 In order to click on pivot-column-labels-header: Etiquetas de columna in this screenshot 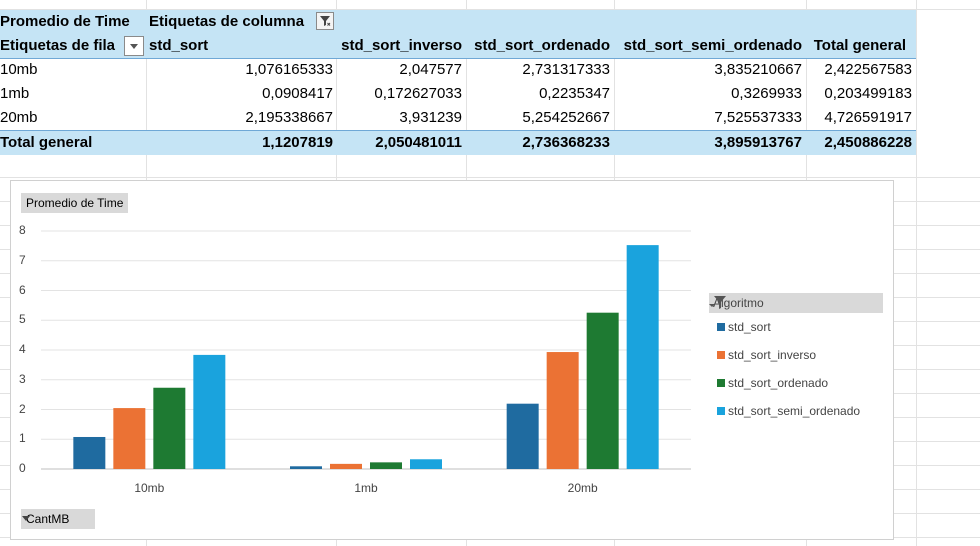, I will do `click(227, 21)`.